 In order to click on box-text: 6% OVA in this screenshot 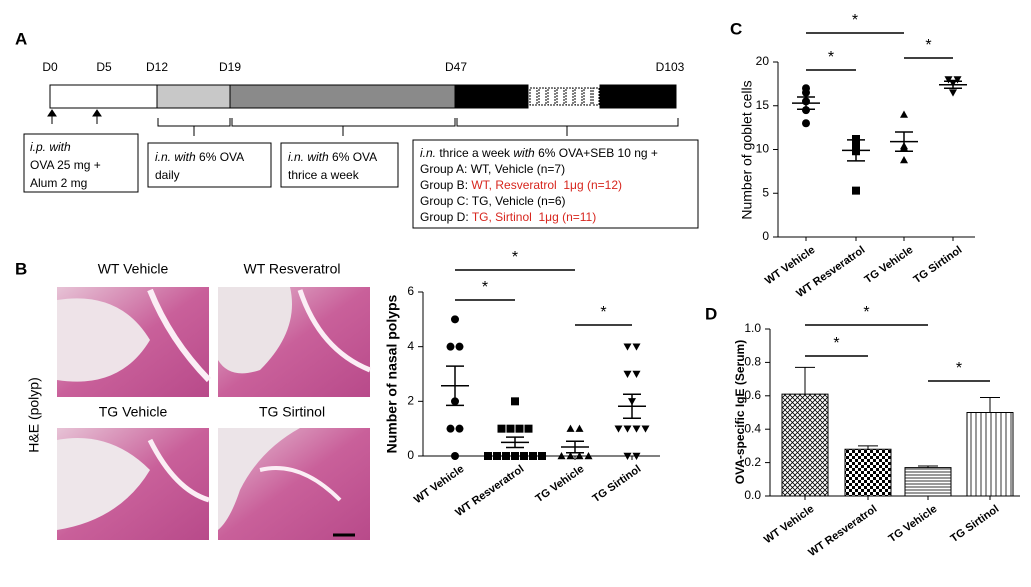, I will do `click(353, 157)`.